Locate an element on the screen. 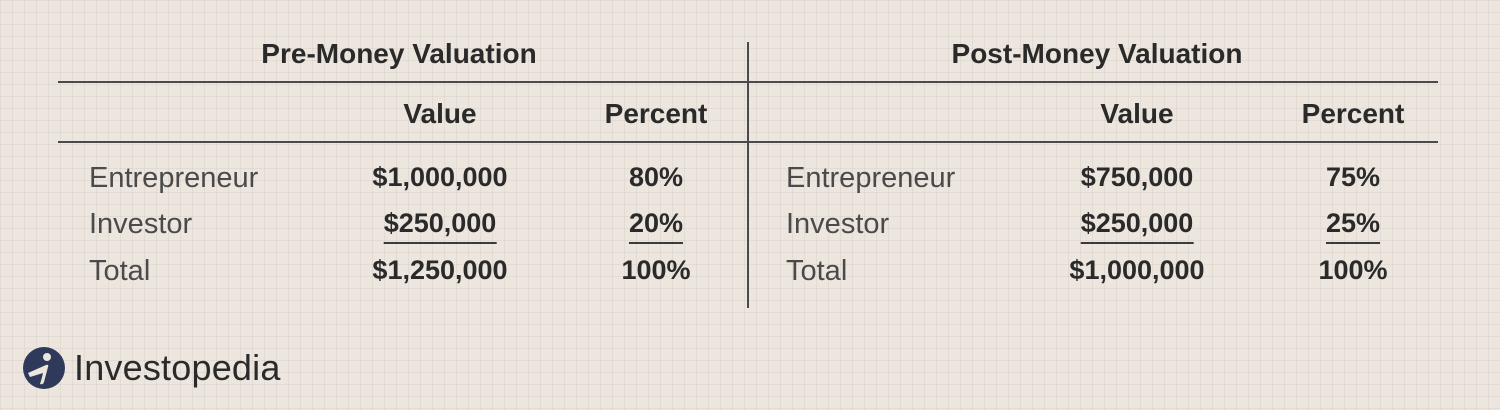  pre-row-label-investor: Investor is located at coordinates (141, 224).